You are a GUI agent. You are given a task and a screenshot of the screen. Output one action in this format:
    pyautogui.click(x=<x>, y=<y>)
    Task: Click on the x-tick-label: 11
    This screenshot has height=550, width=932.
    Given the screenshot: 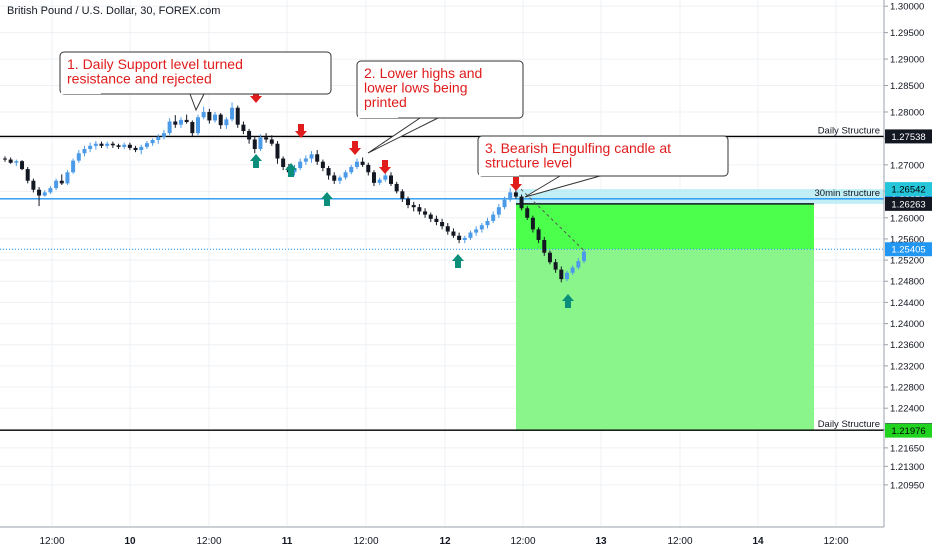 What is the action you would take?
    pyautogui.click(x=287, y=541)
    